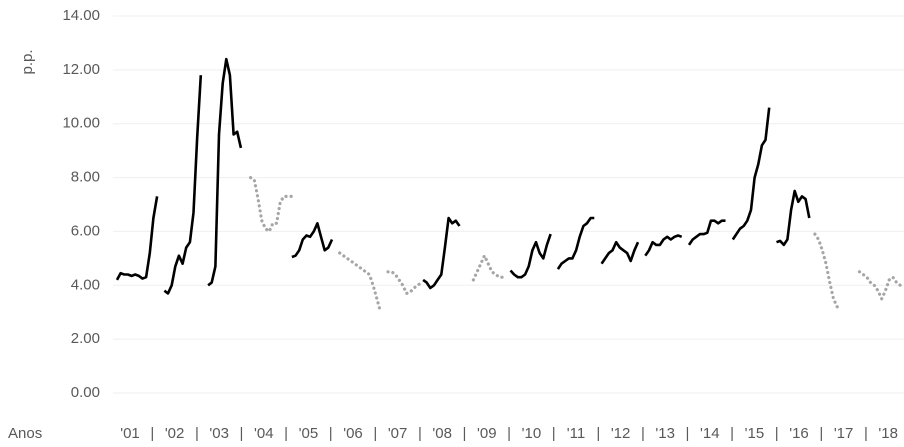 The image size is (904, 447). What do you see at coordinates (398, 433) in the screenshot?
I see `x-tick-label: '07` at bounding box center [398, 433].